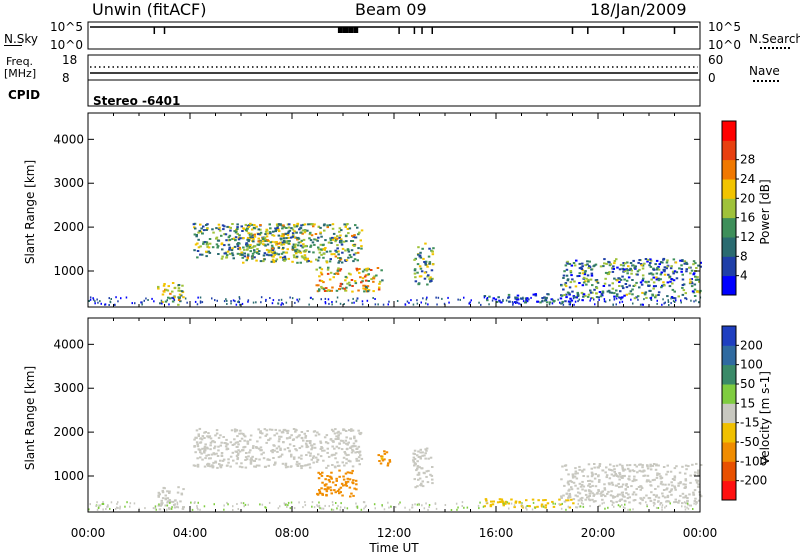 Image resolution: width=800 pixels, height=554 pixels. Describe the element at coordinates (13, 45) in the screenshot. I see `nsky-legend-line` at that location.